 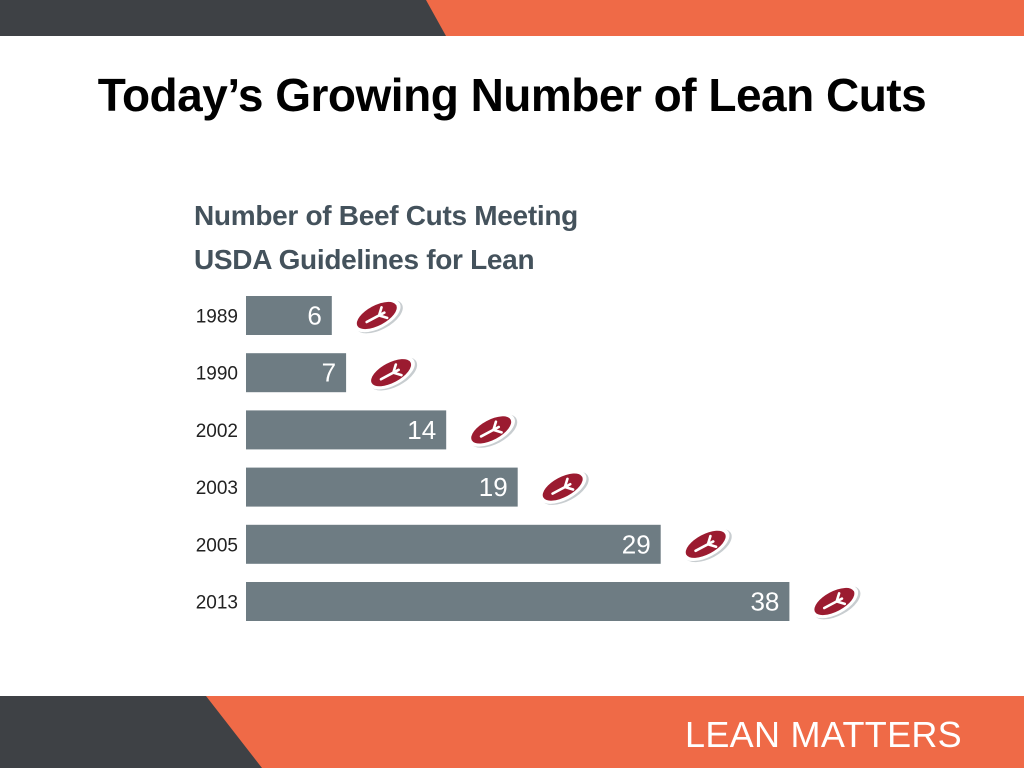 I want to click on value-label: 38, so click(x=764, y=602).